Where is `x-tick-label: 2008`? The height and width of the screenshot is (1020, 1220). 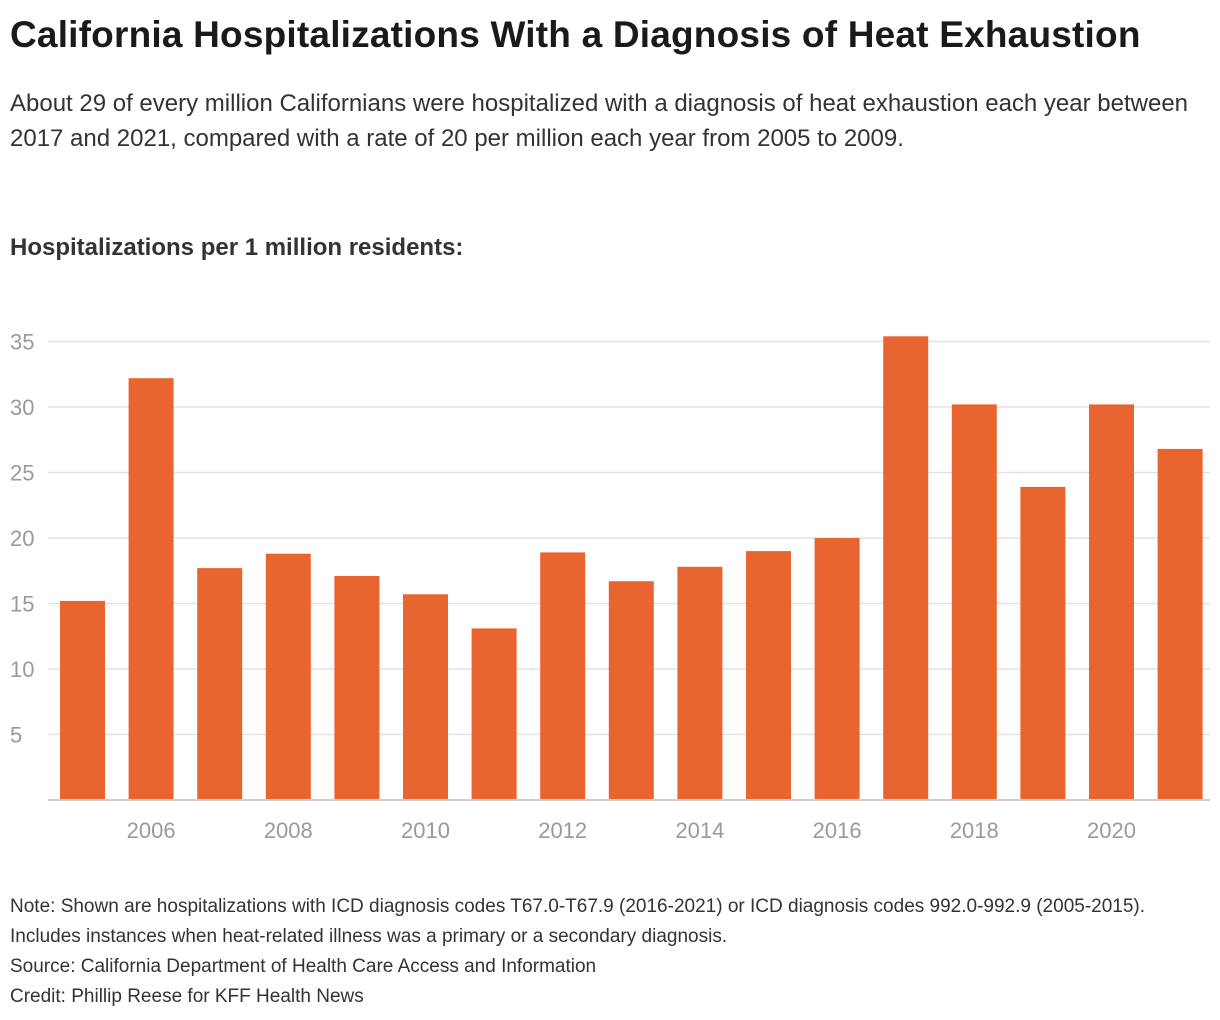
x-tick-label: 2008 is located at coordinates (288, 830).